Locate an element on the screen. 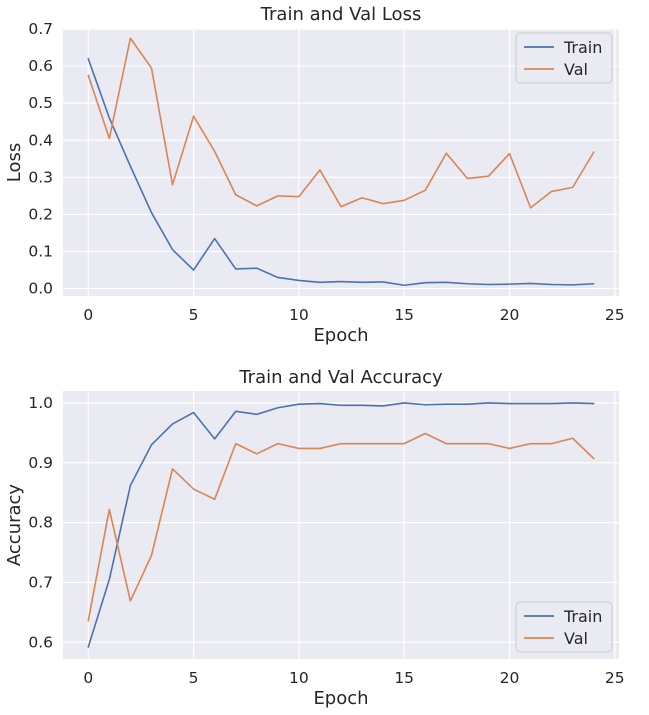 Image resolution: width=649 pixels, height=715 pixels. y-tick-label: 0.9 is located at coordinates (40, 463).